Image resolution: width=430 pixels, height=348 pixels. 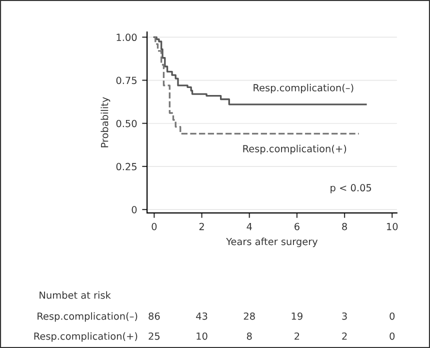 I want to click on text: Resp.complication(–), so click(x=88, y=317).